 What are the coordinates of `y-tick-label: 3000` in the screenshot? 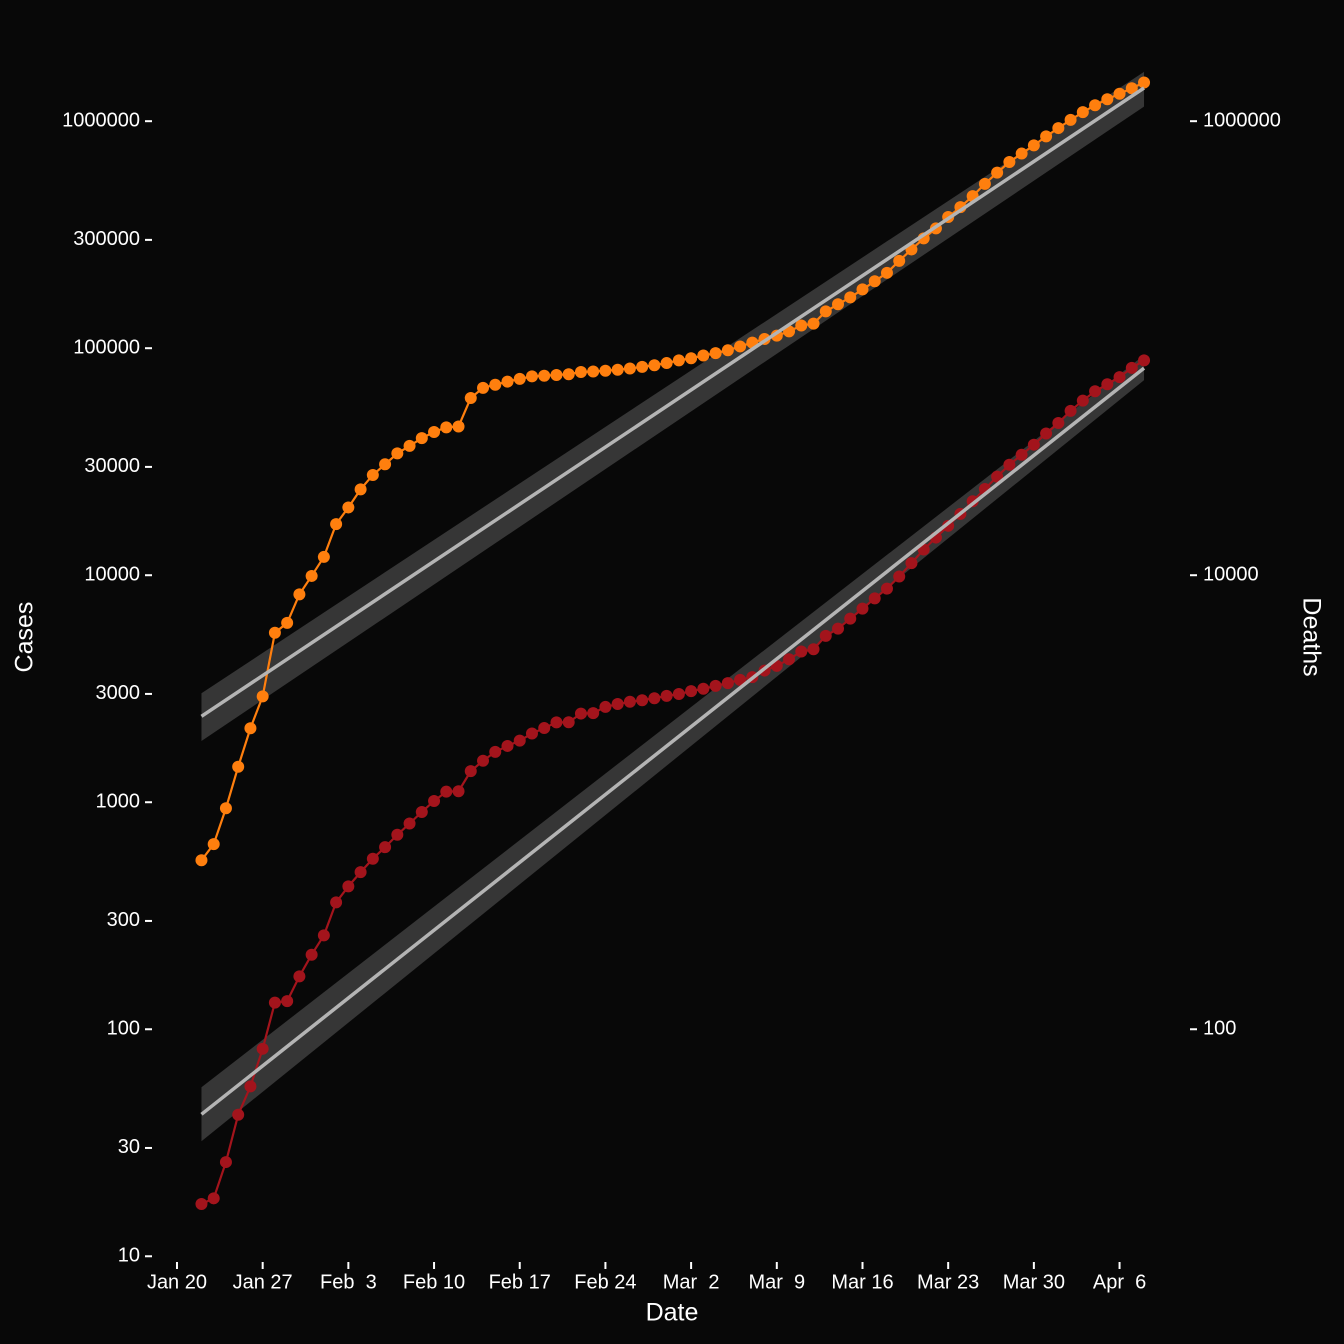 It's located at (118, 693).